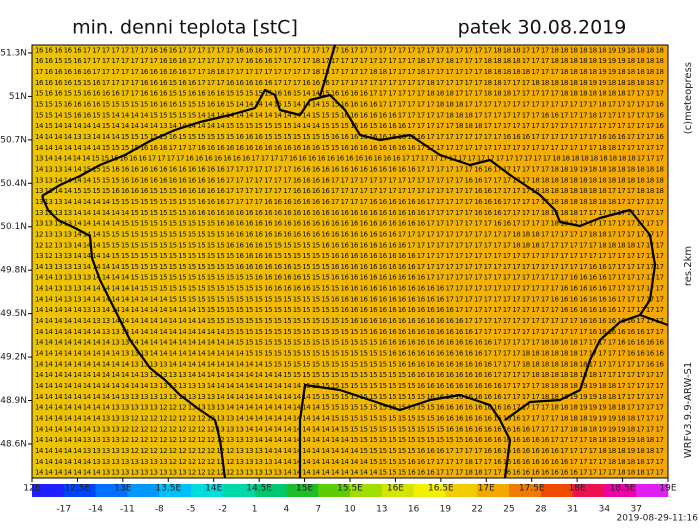  I want to click on lon-tick-label: 12E, so click(31, 489).